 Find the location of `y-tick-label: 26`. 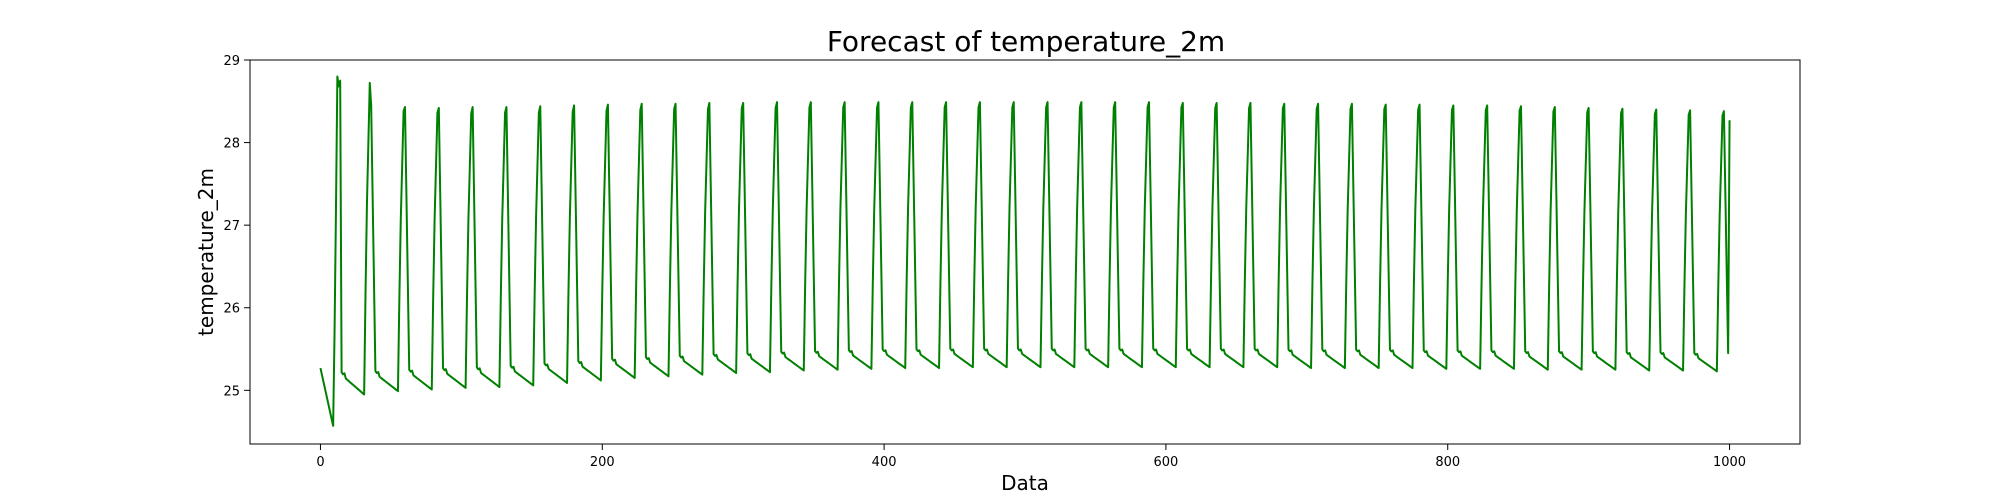

y-tick-label: 26 is located at coordinates (231, 309).